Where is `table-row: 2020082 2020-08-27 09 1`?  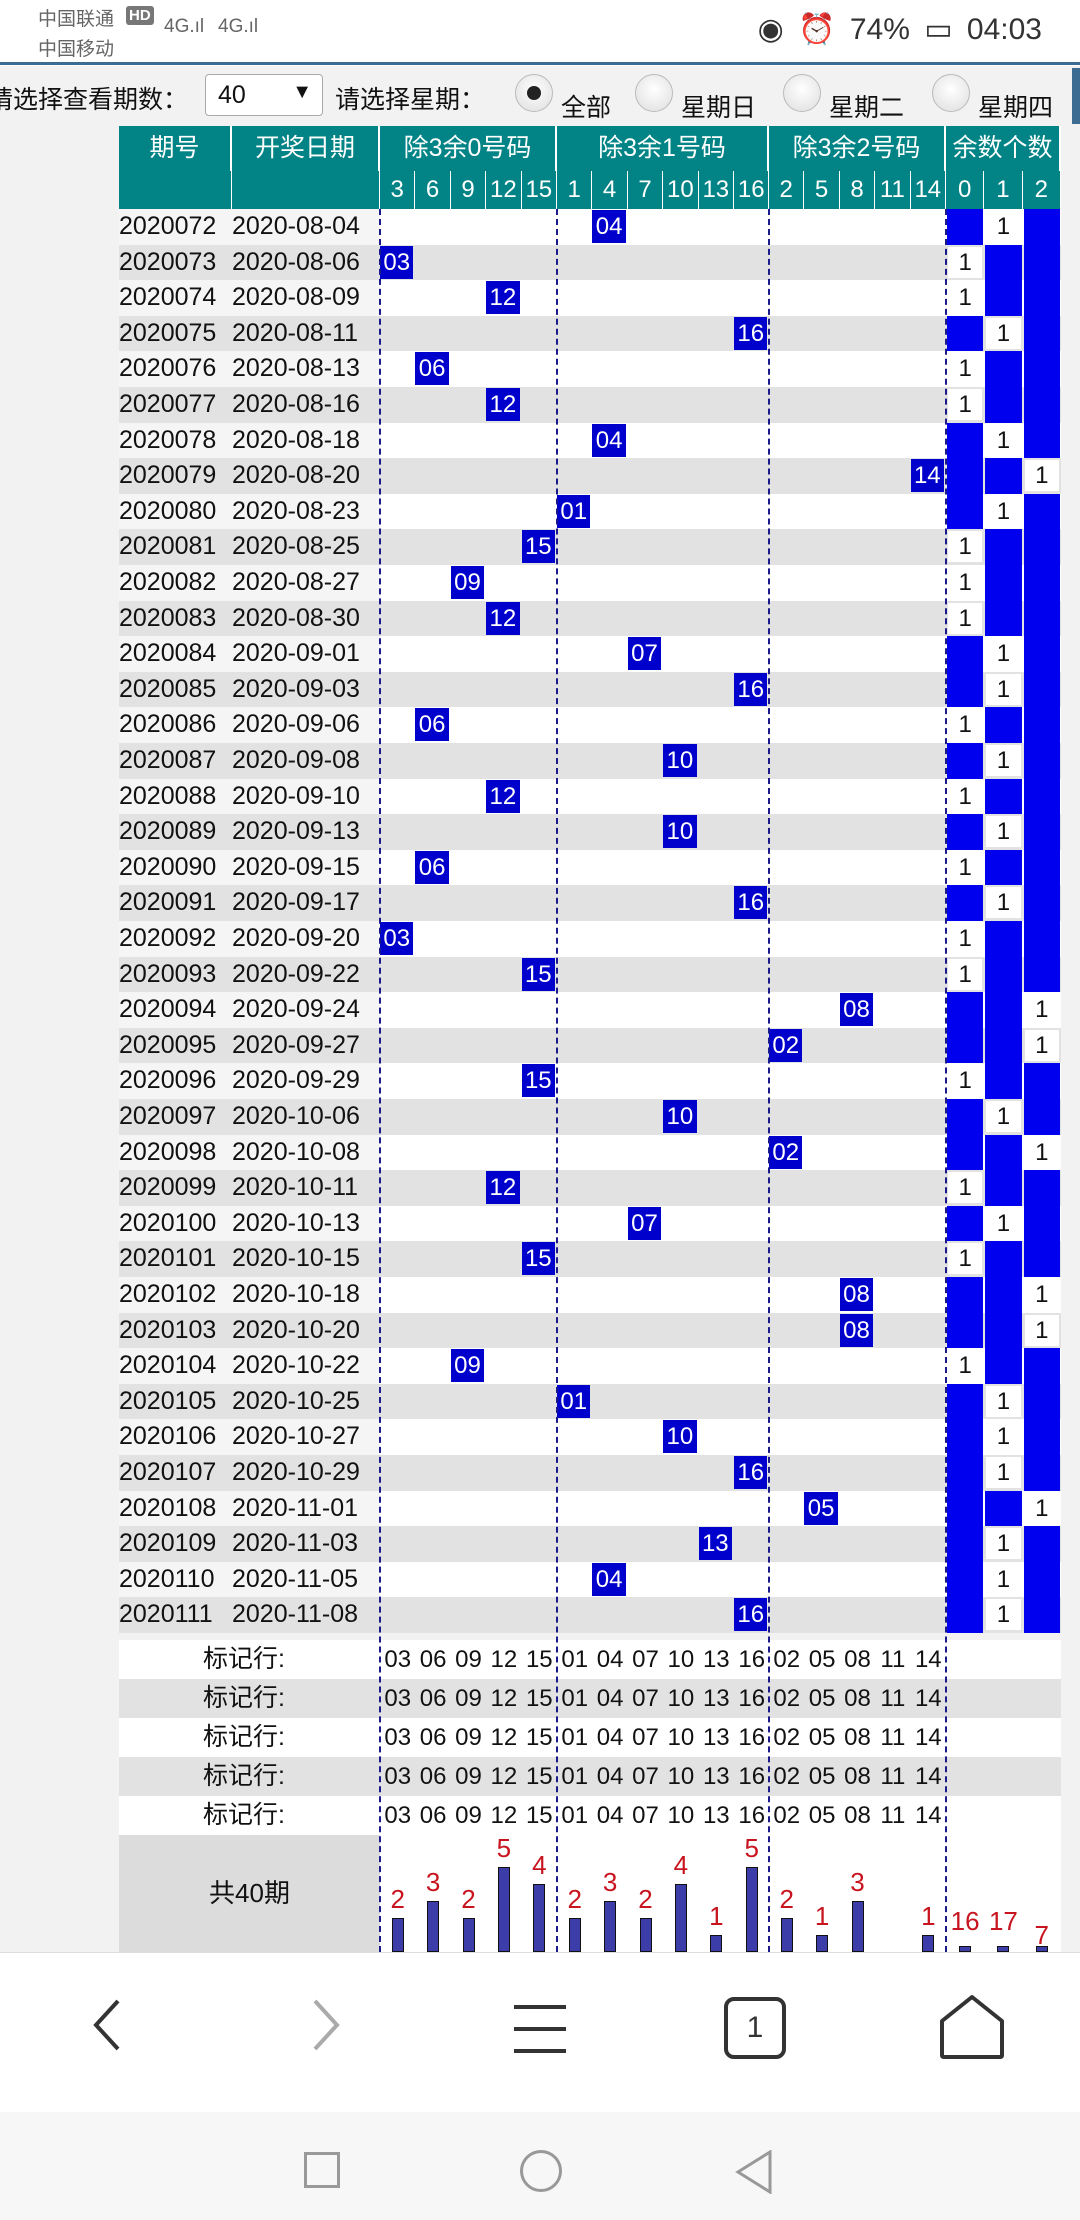 table-row: 2020082 2020-08-27 09 1 is located at coordinates (590, 583).